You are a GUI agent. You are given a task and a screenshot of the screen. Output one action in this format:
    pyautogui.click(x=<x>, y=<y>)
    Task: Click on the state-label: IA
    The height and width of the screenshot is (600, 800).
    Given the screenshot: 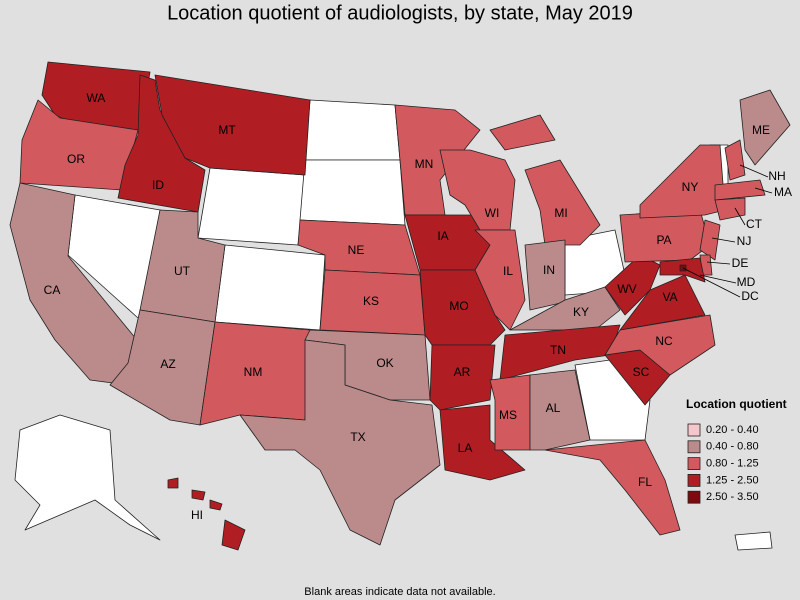 What is the action you would take?
    pyautogui.click(x=442, y=236)
    